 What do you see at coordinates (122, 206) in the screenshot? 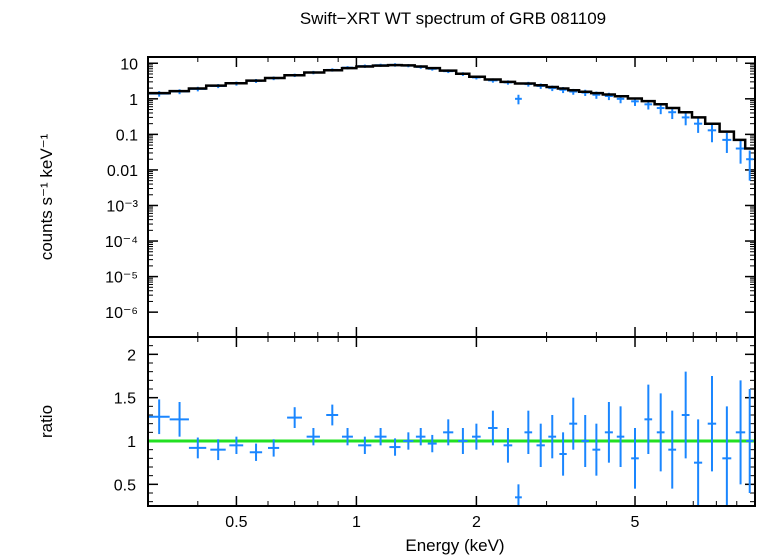
I see `spectrum-y-tick-label: 10⁻³` at bounding box center [122, 206].